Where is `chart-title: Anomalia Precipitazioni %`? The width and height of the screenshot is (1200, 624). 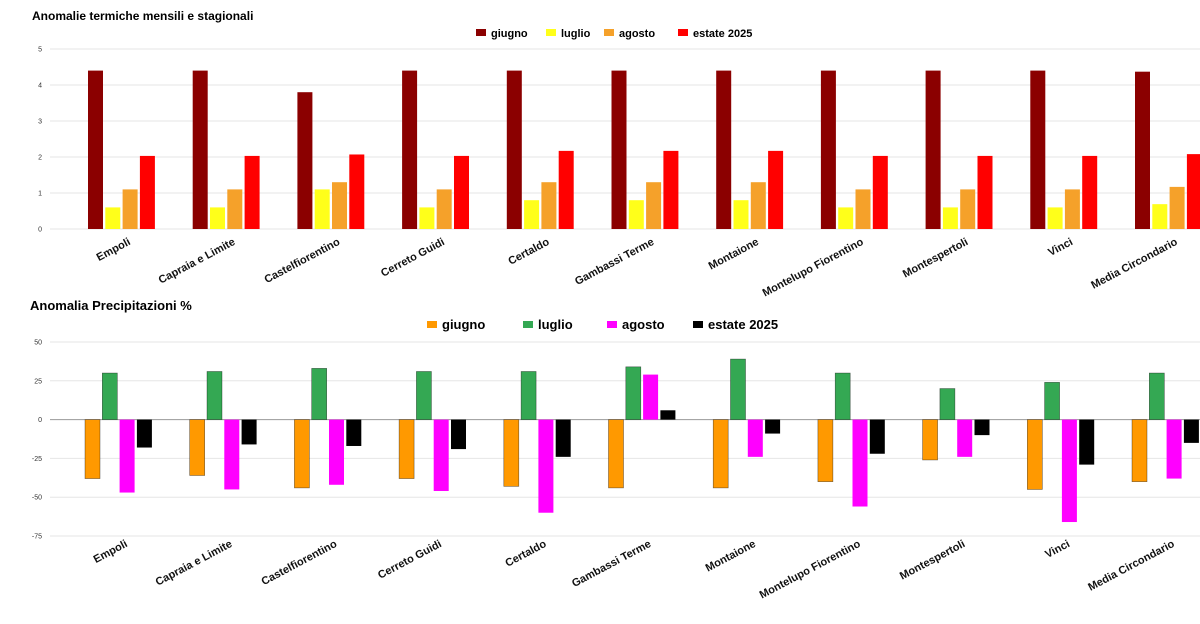
chart-title: Anomalia Precipitazioni % is located at coordinates (111, 305).